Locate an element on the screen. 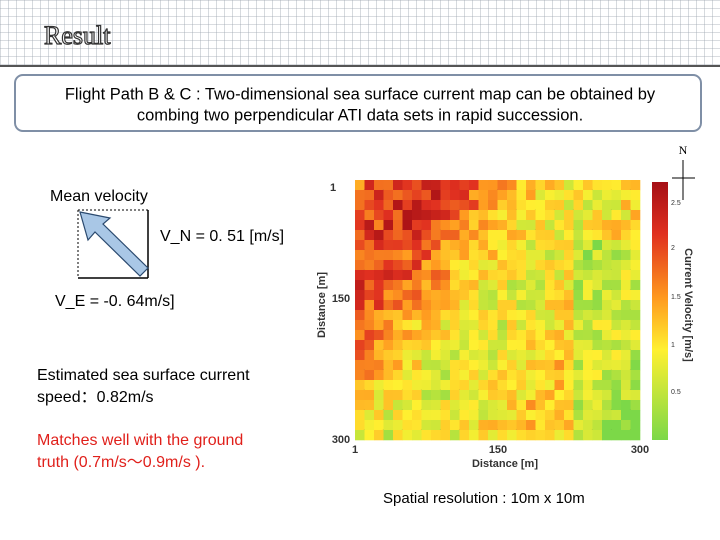 This screenshot has height=540, width=720. x-tick-label: 300 is located at coordinates (640, 450).